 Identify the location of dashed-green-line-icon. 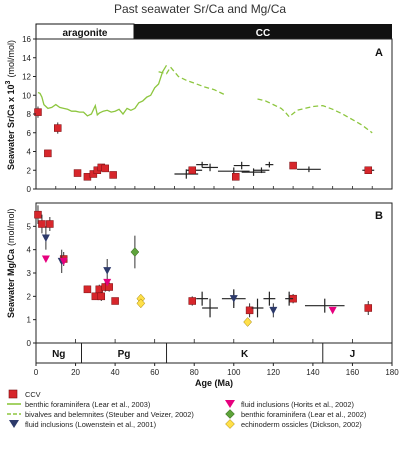
(14, 414).